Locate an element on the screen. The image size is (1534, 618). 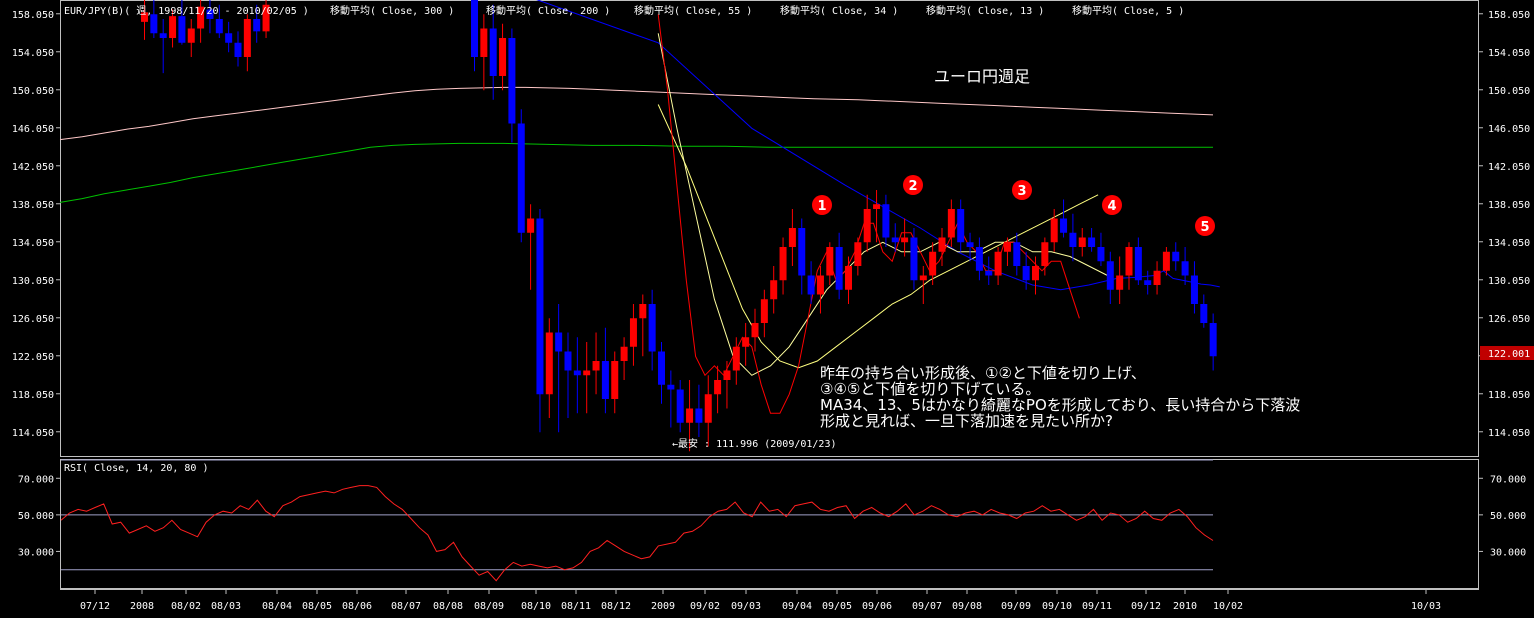
price-tick-label-right: 142.050 is located at coordinates (1509, 167).